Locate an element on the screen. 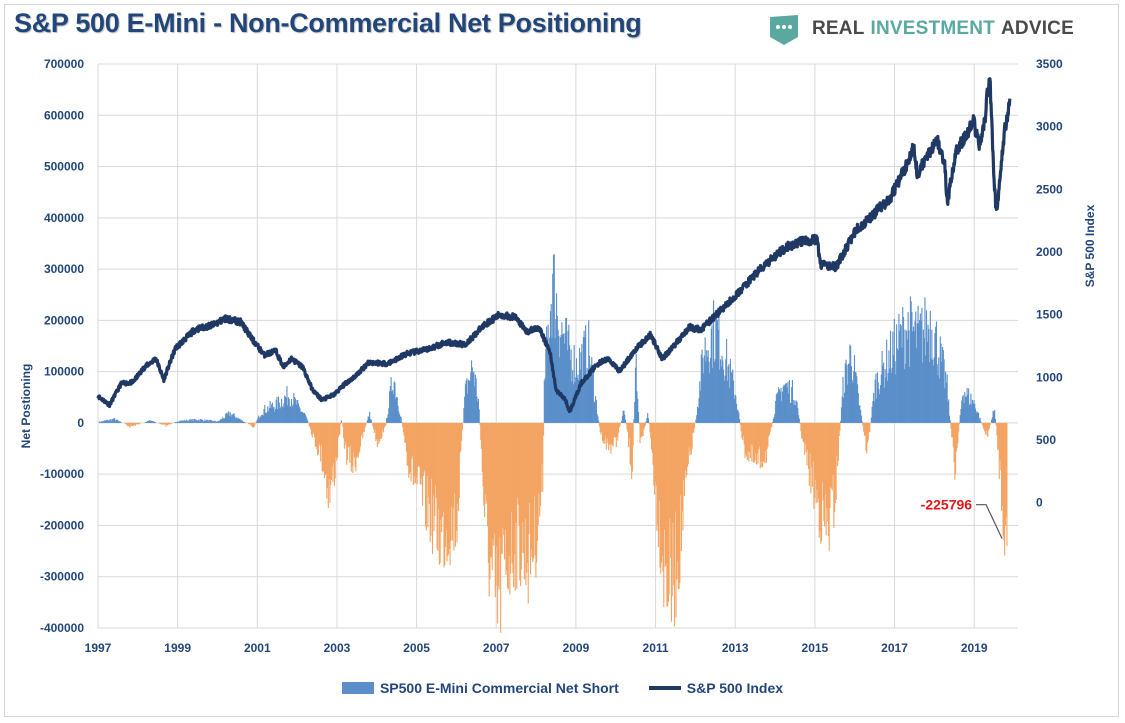 The width and height of the screenshot is (1125, 723). brand-word-investment: INVESTMENT is located at coordinates (932, 28).